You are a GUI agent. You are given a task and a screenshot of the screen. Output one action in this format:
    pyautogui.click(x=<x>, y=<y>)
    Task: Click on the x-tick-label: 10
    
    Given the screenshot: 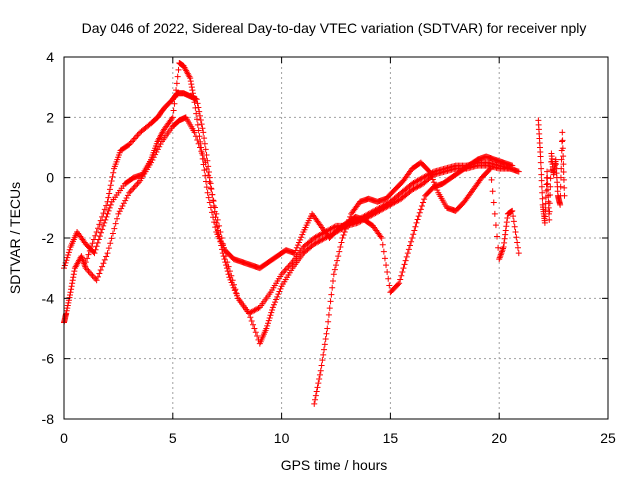 What is the action you would take?
    pyautogui.click(x=282, y=438)
    